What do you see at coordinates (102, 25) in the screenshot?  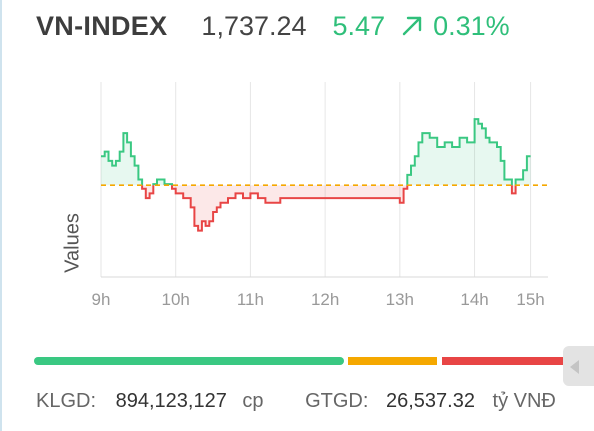 I see `index-name: VN-INDEX` at bounding box center [102, 25].